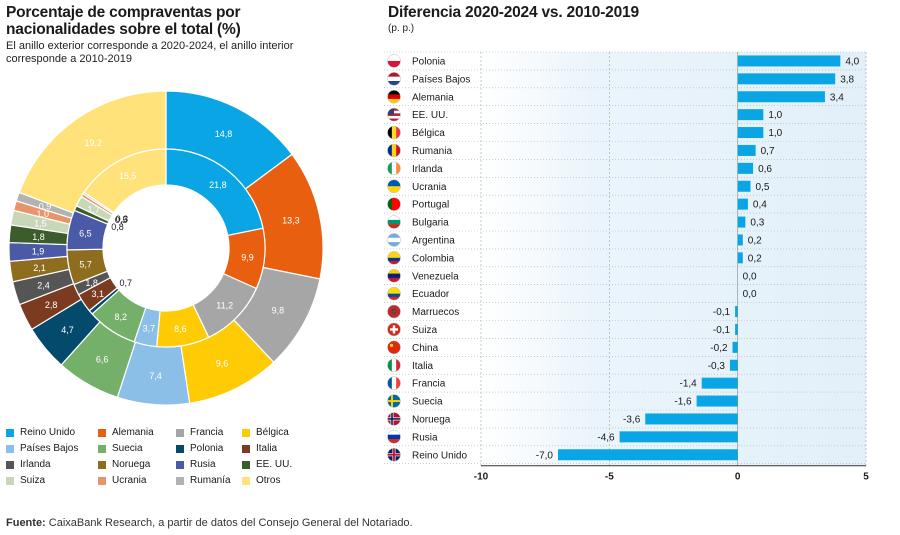 The image size is (900, 535). Describe the element at coordinates (48, 432) in the screenshot. I see `legend-label-reino-unido: Reino Unido` at that location.